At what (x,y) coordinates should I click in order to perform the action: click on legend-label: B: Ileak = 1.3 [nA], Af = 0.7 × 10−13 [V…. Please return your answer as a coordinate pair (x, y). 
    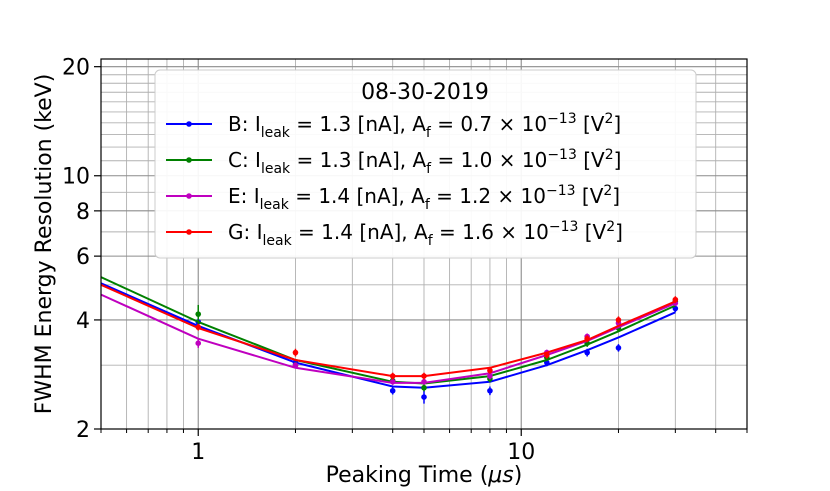
    Looking at the image, I should click on (424, 126).